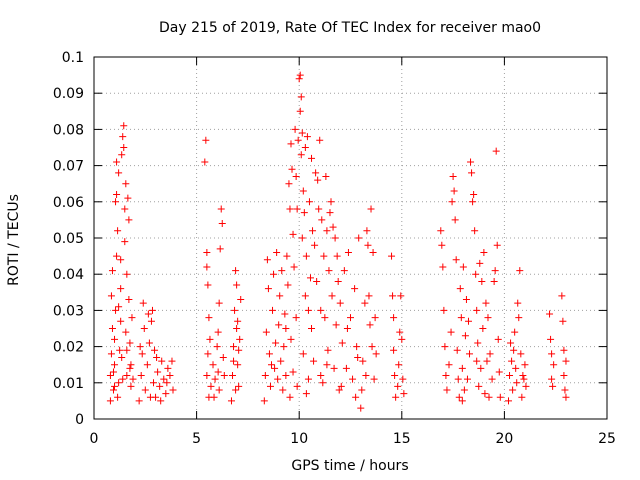  Describe the element at coordinates (607, 439) in the screenshot. I see `x-tick-label: 25` at that location.